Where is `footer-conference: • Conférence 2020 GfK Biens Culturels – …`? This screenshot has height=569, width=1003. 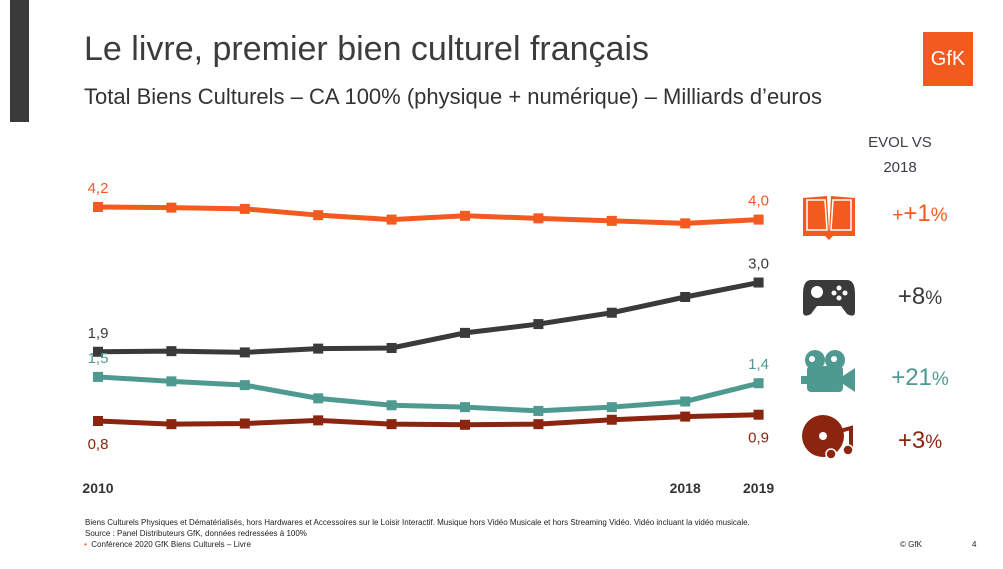
footer-conference: • Conférence 2020 GfK Biens Culturels – … is located at coordinates (167, 544).